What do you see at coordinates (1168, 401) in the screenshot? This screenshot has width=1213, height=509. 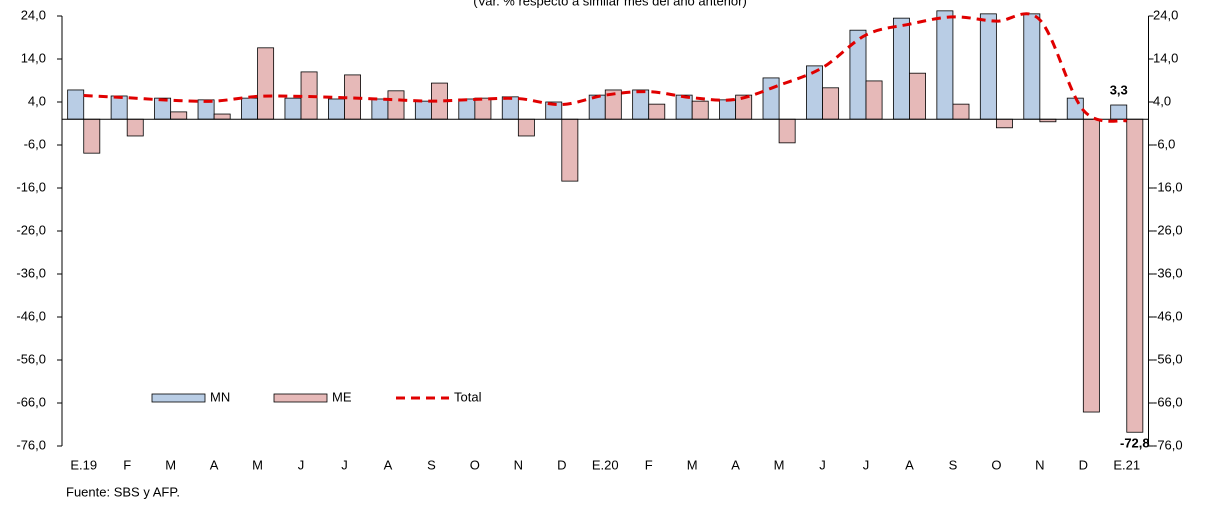 I see `y2-tick-label: -66,0` at bounding box center [1168, 401].